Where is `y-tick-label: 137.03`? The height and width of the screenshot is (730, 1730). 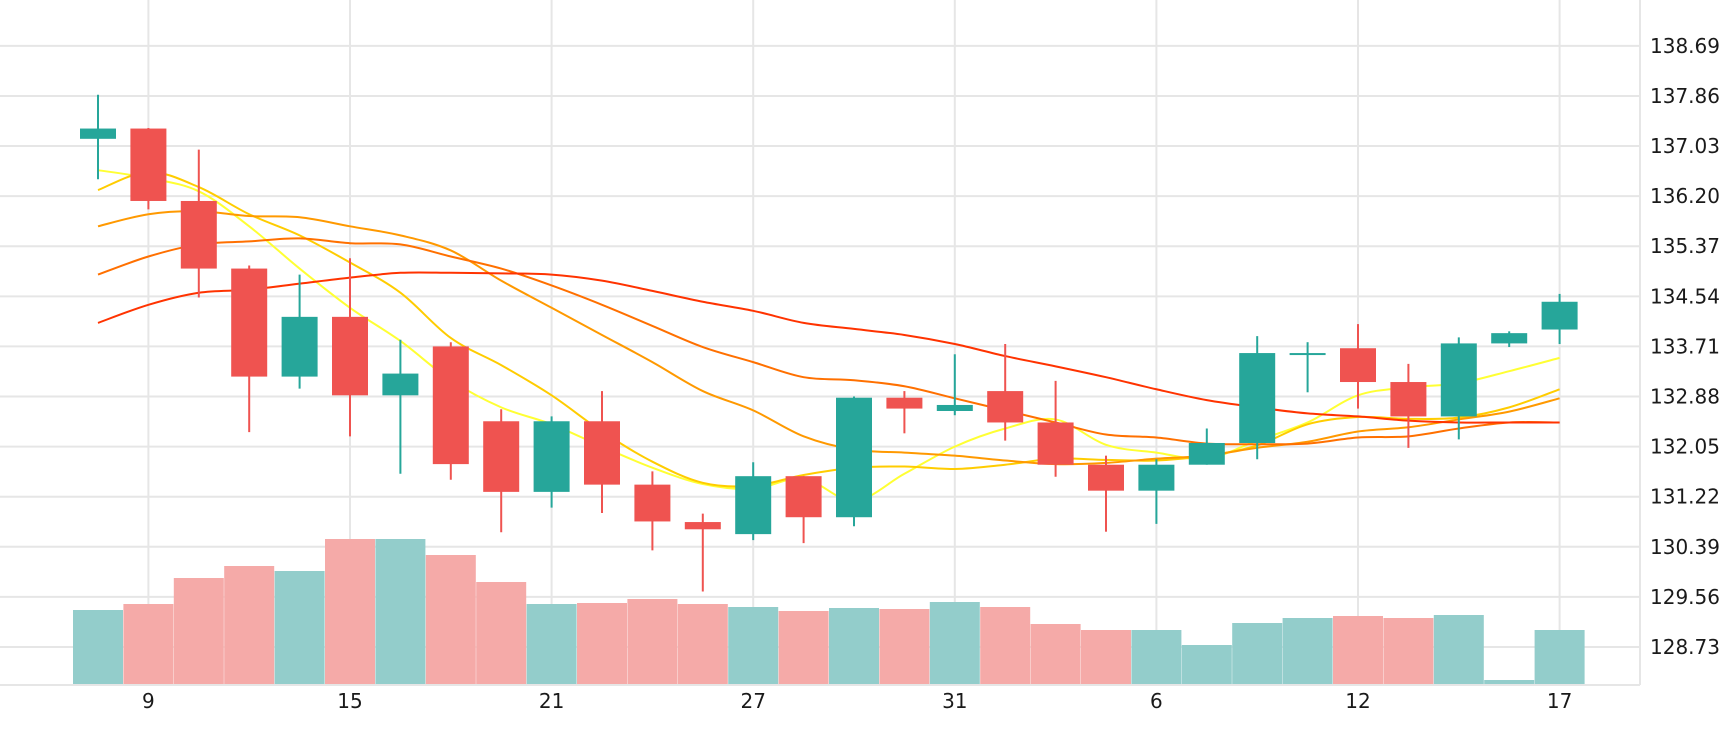
y-tick-label: 137.03 is located at coordinates (1685, 146).